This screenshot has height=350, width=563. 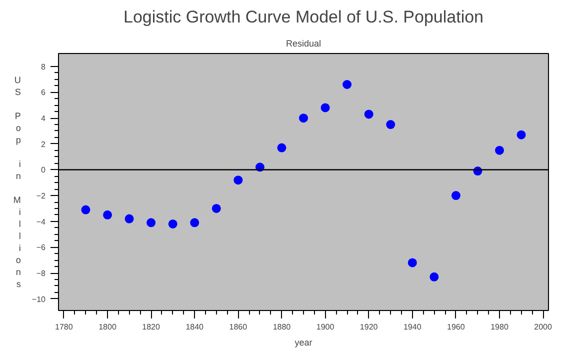 I want to click on chart-title: Logistic Growth Curve Model of U.S. Population, so click(x=304, y=17).